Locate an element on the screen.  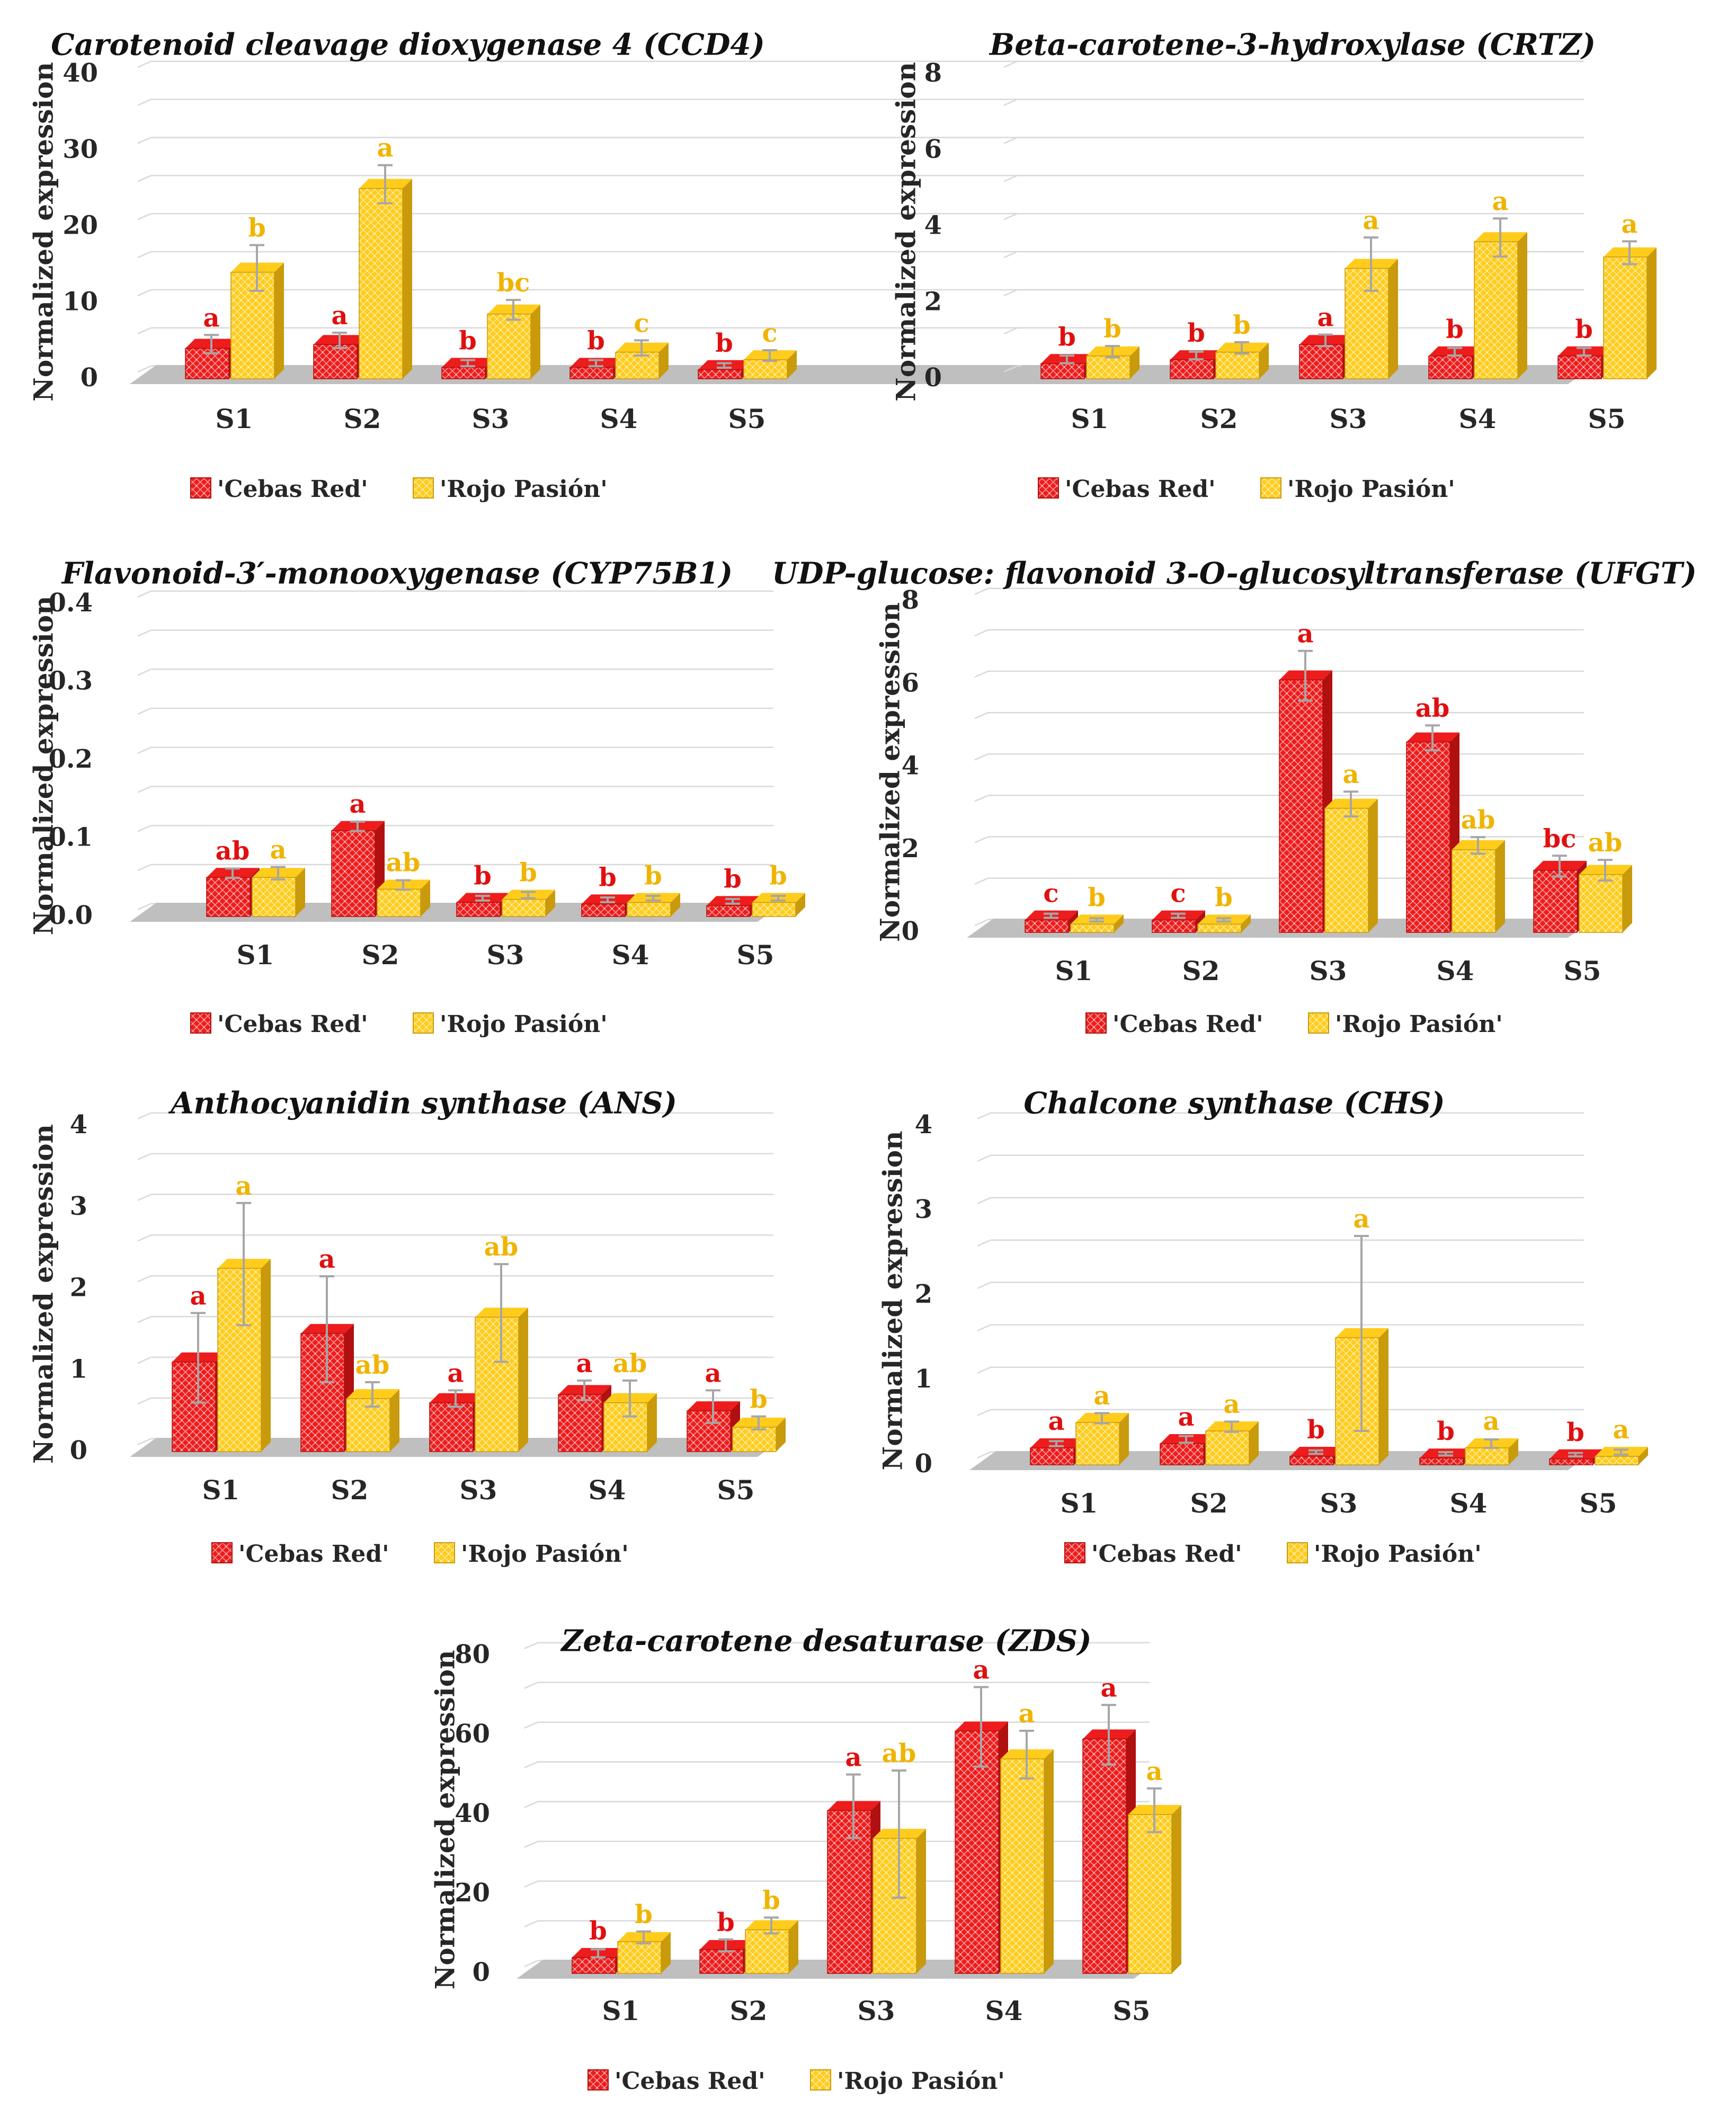
bar-cebas-red-s5: a is located at coordinates (714, 1405).